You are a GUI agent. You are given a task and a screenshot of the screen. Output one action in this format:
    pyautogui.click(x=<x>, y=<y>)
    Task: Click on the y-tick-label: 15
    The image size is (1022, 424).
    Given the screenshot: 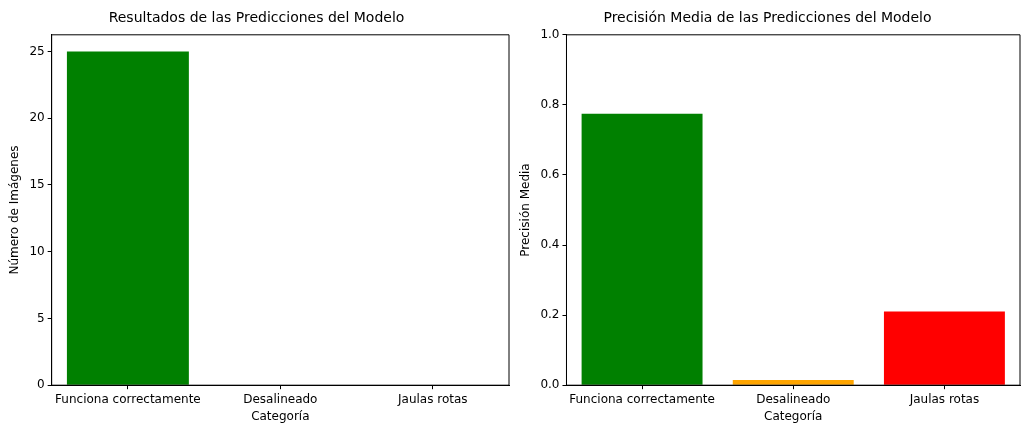 What is the action you would take?
    pyautogui.click(x=37, y=184)
    